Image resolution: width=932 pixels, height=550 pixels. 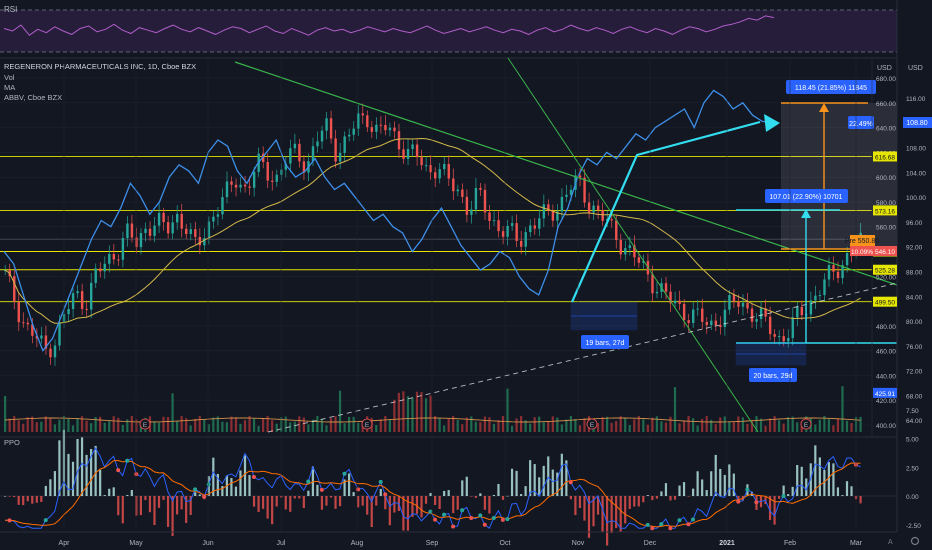 I want to click on time-label: Jul, so click(x=281, y=543).